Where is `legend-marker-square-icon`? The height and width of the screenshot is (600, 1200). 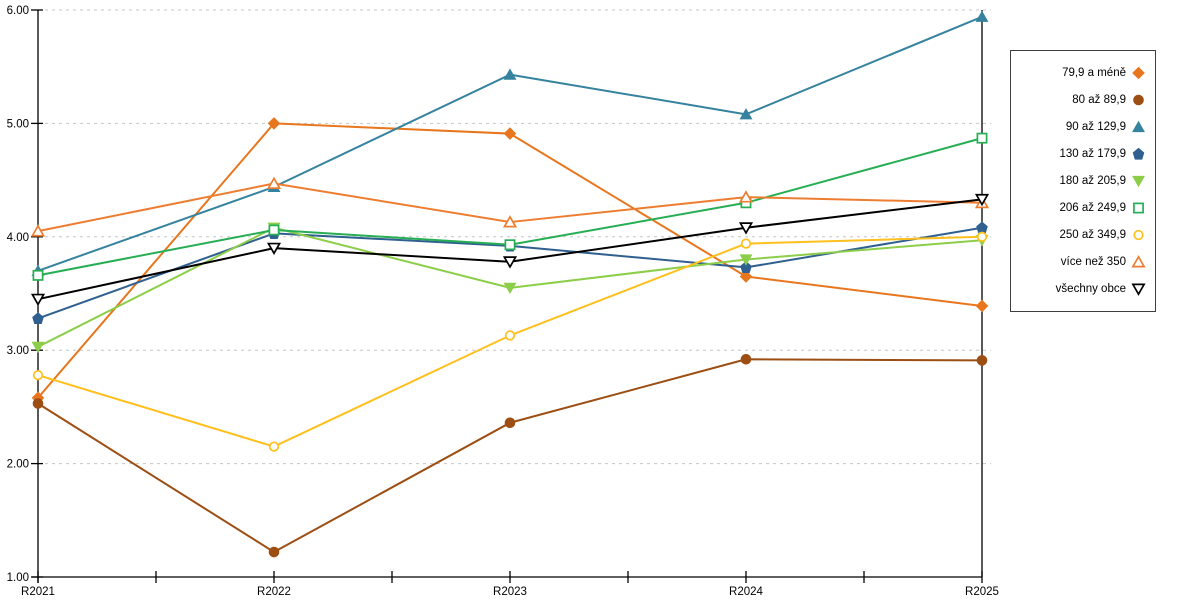 legend-marker-square-icon is located at coordinates (1138, 208).